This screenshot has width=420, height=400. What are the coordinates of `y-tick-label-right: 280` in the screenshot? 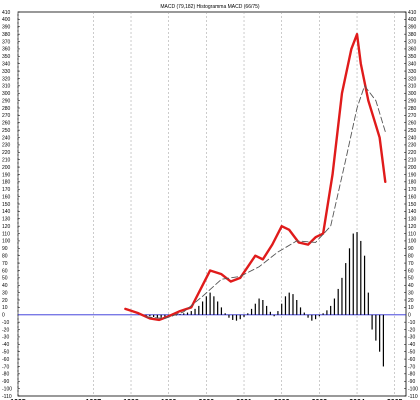 It's located at (412, 109).